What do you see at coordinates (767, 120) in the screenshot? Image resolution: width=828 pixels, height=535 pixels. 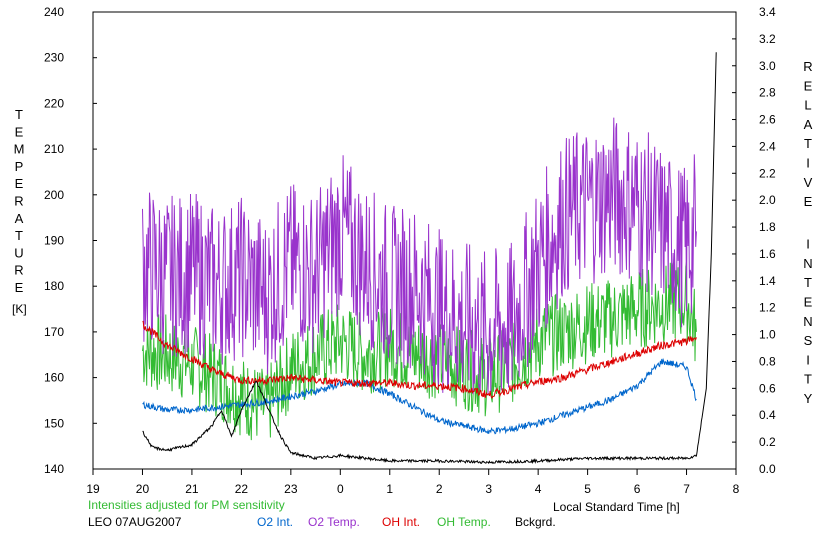 I see `right-tick-label: 2.6` at bounding box center [767, 120].